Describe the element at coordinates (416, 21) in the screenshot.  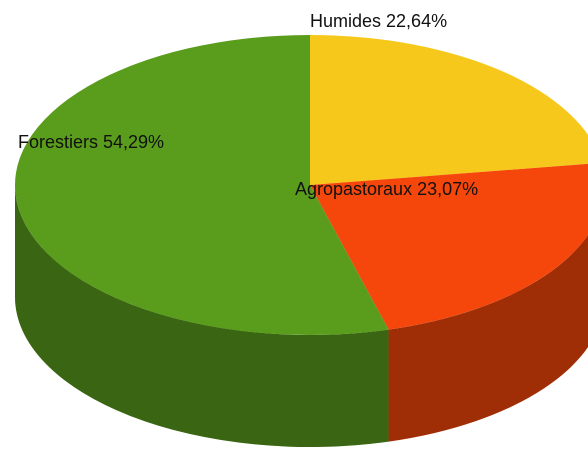
I see `data-label-value: 22,64%` at that location.